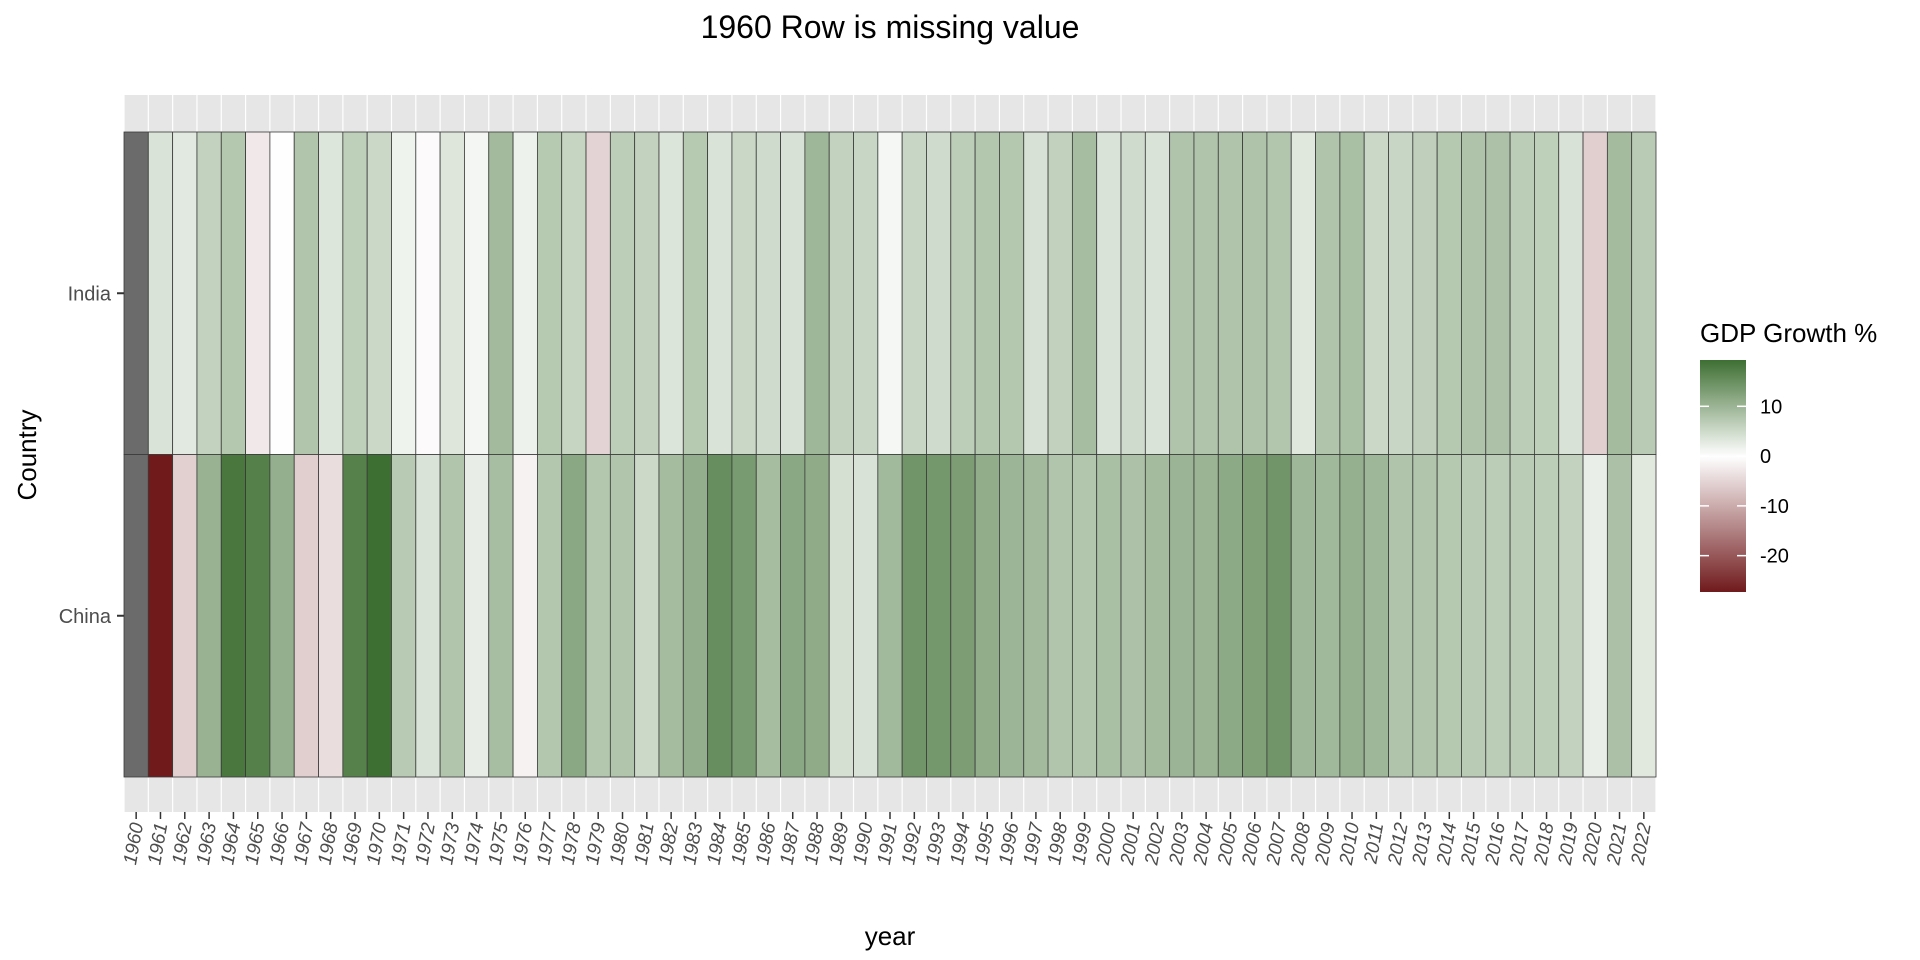 The image size is (1920, 960). Describe the element at coordinates (27, 454) in the screenshot. I see `y-axis-title: Country` at that location.